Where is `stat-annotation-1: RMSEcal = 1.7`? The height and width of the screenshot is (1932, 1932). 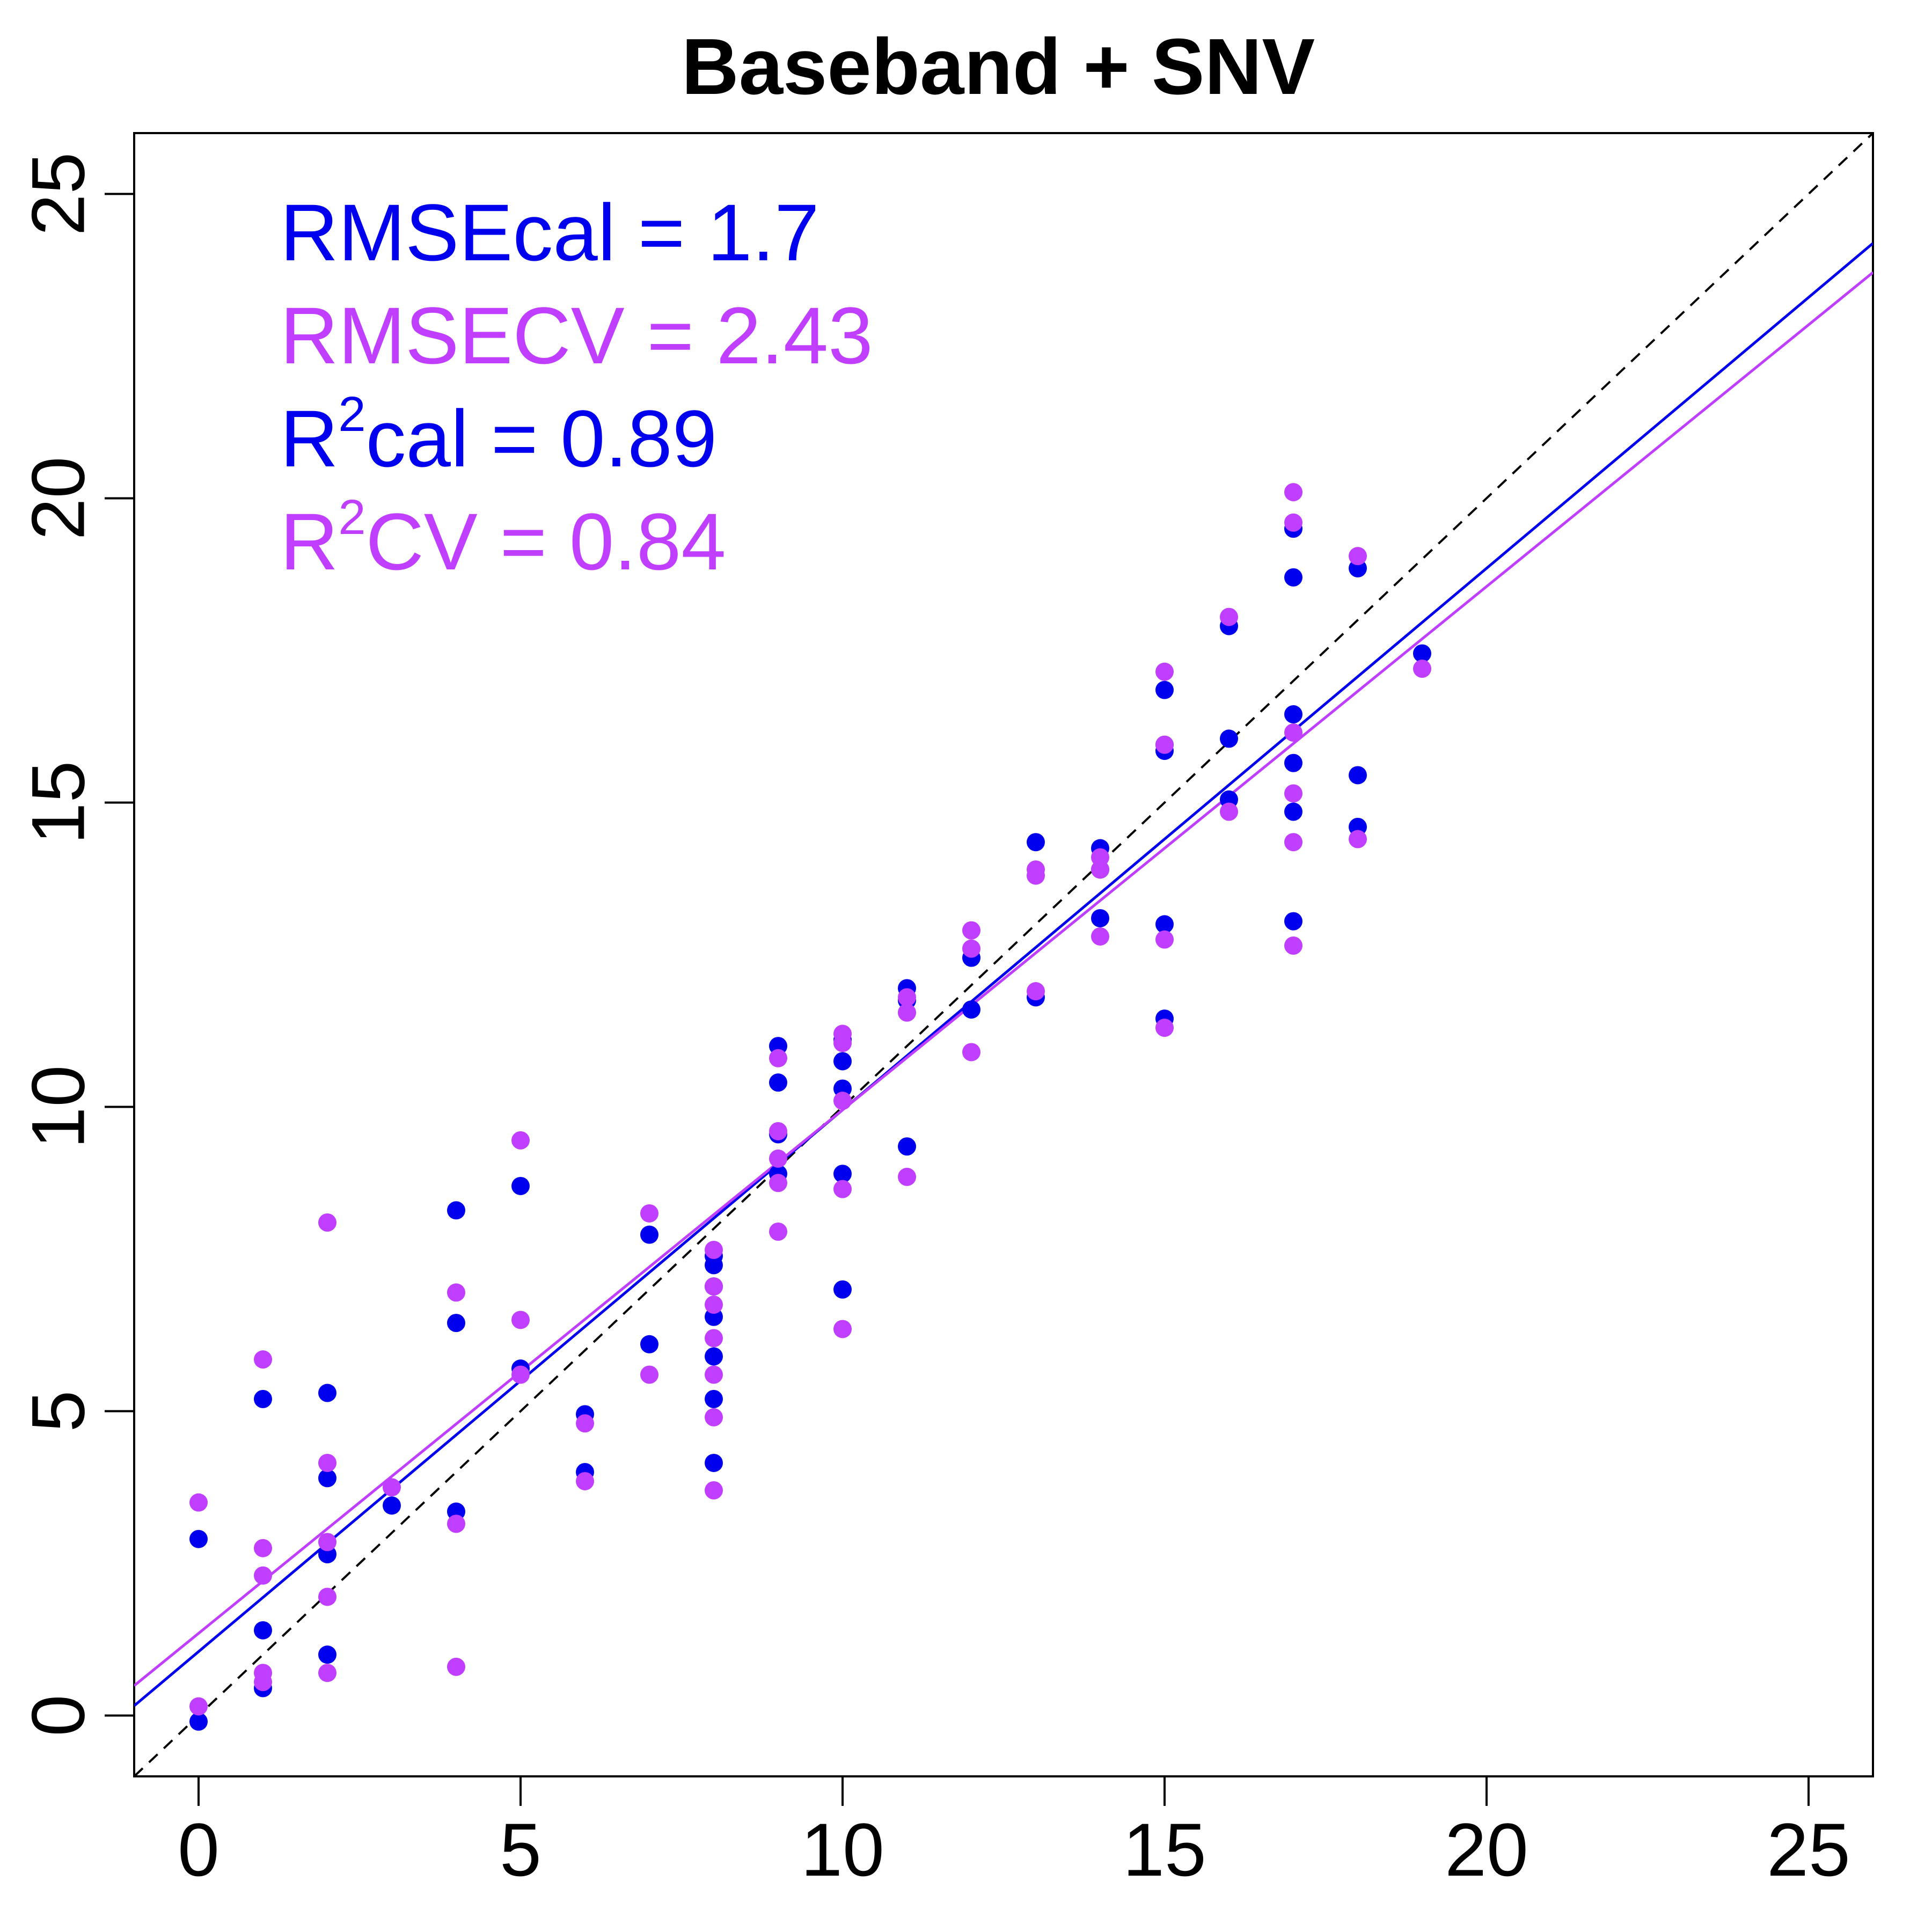 stat-annotation-1: RMSEcal = 1.7 is located at coordinates (549, 232).